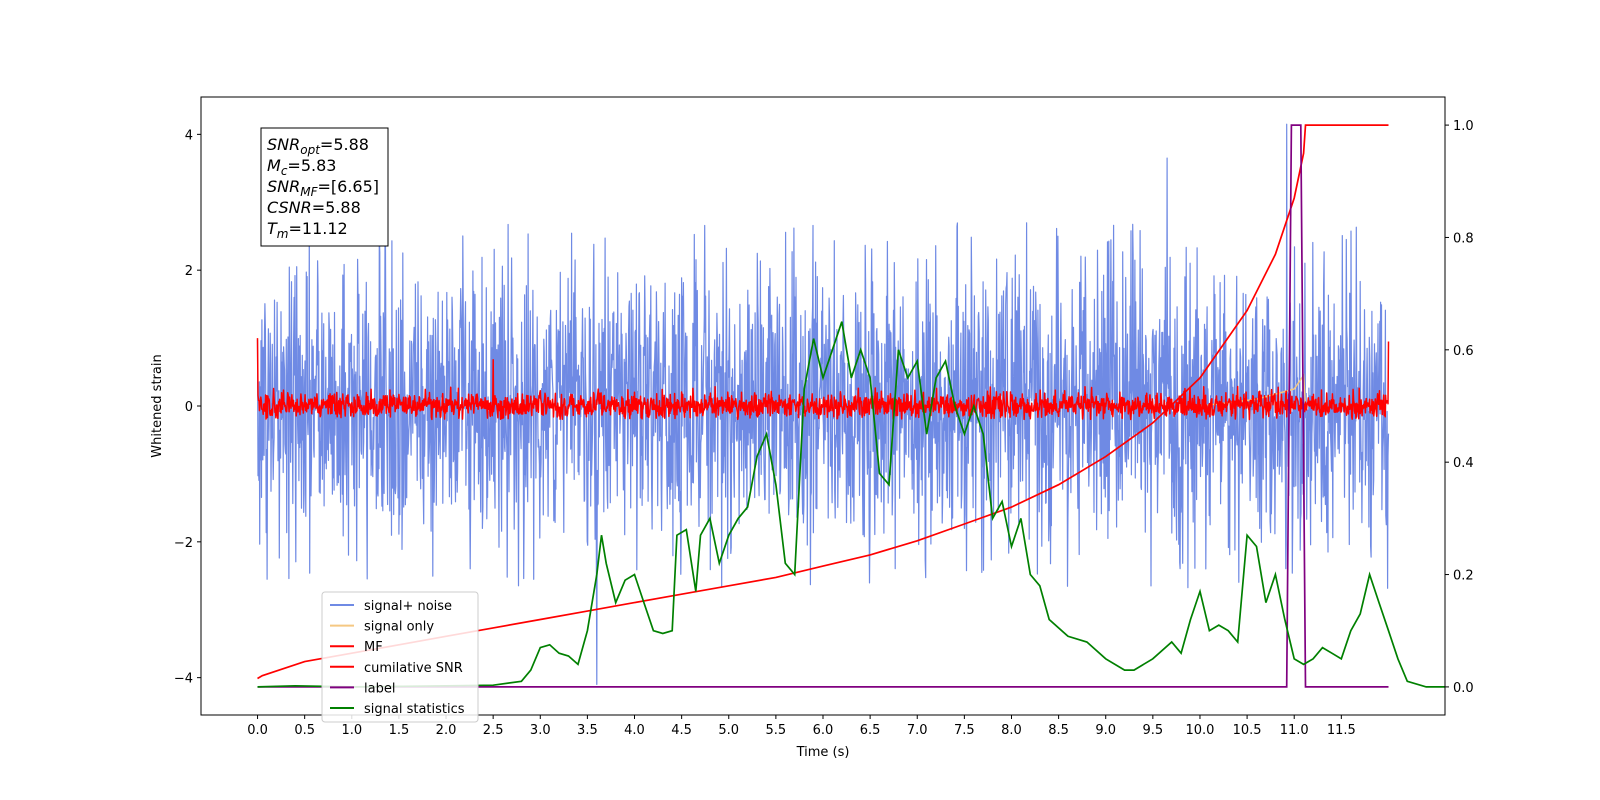 Image resolution: width=1600 pixels, height=800 pixels. I want to click on y2-tick-label: 1.0, so click(1463, 126).